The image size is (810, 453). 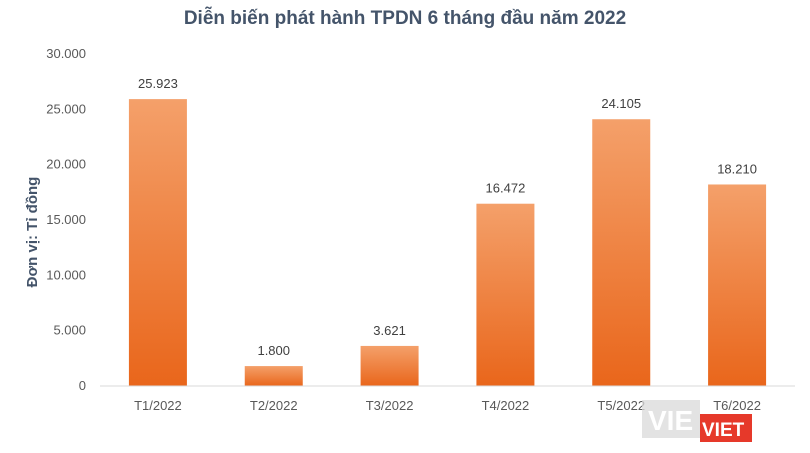 What do you see at coordinates (158, 405) in the screenshot?
I see `x-tick-label: T1/2022` at bounding box center [158, 405].